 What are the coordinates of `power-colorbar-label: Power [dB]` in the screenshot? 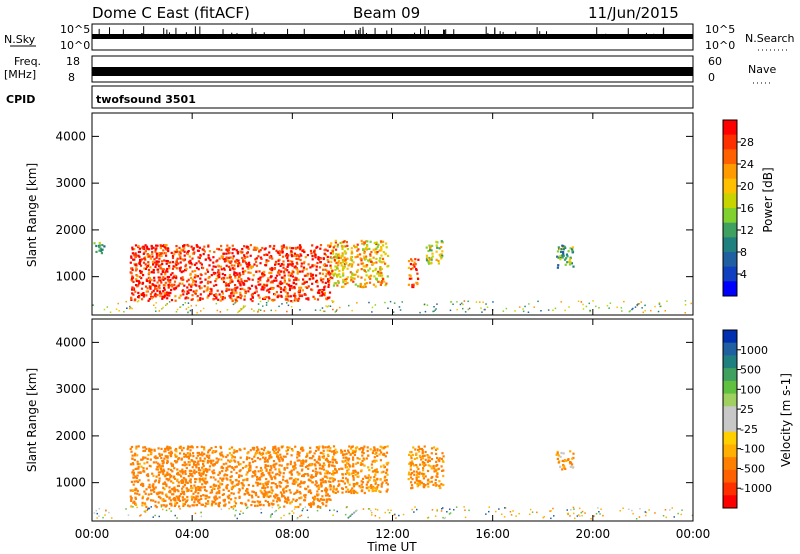 It's located at (768, 199).